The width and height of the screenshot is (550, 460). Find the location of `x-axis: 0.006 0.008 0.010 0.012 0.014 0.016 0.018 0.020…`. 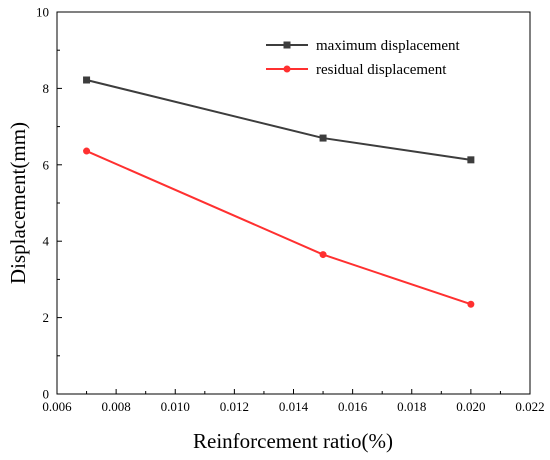

x-axis: 0.006 0.008 0.010 0.012 0.014 0.016 0.018 0.020… is located at coordinates (293, 401).